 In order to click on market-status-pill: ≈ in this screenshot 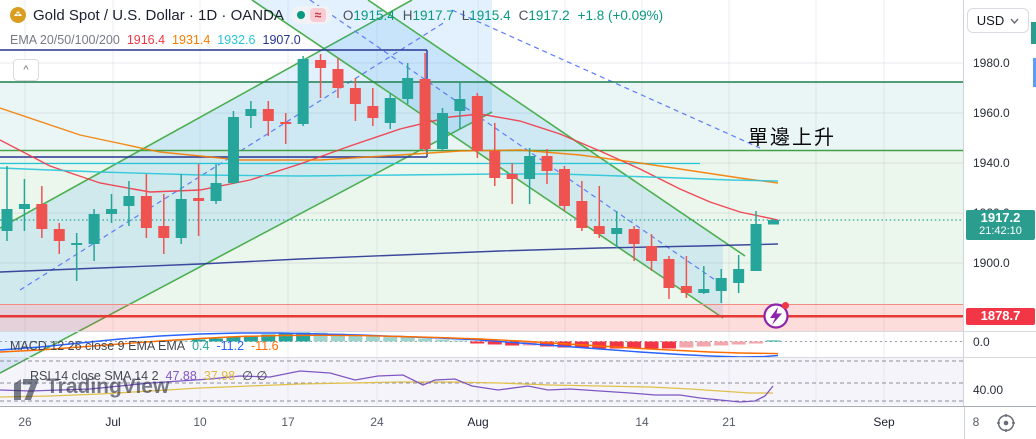, I will do `click(311, 15)`.